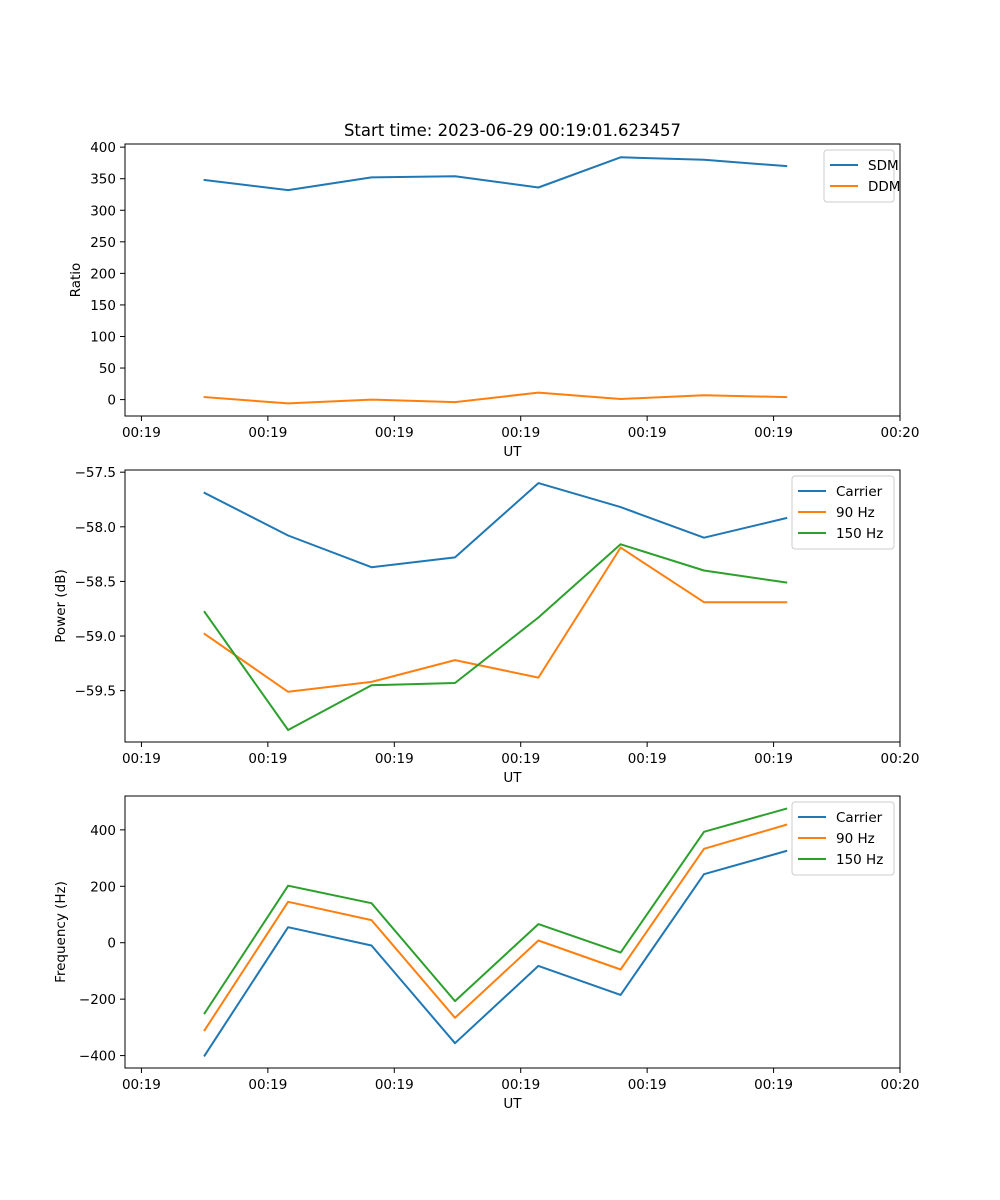 The width and height of the screenshot is (1000, 1200). I want to click on series-line-sdm, so click(495, 174).